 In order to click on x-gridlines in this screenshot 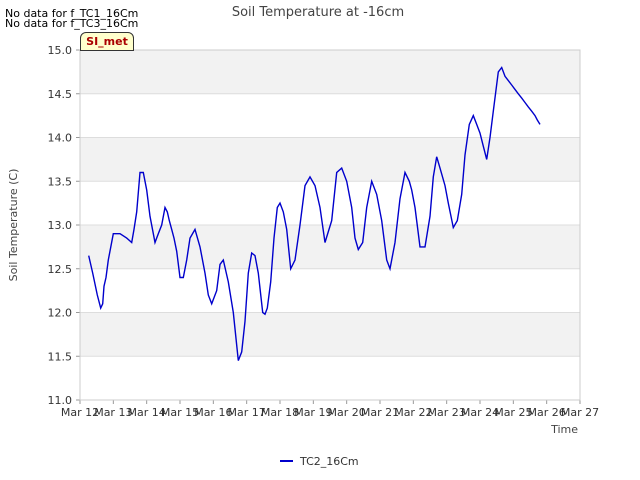, I will do `click(330, 402)`.